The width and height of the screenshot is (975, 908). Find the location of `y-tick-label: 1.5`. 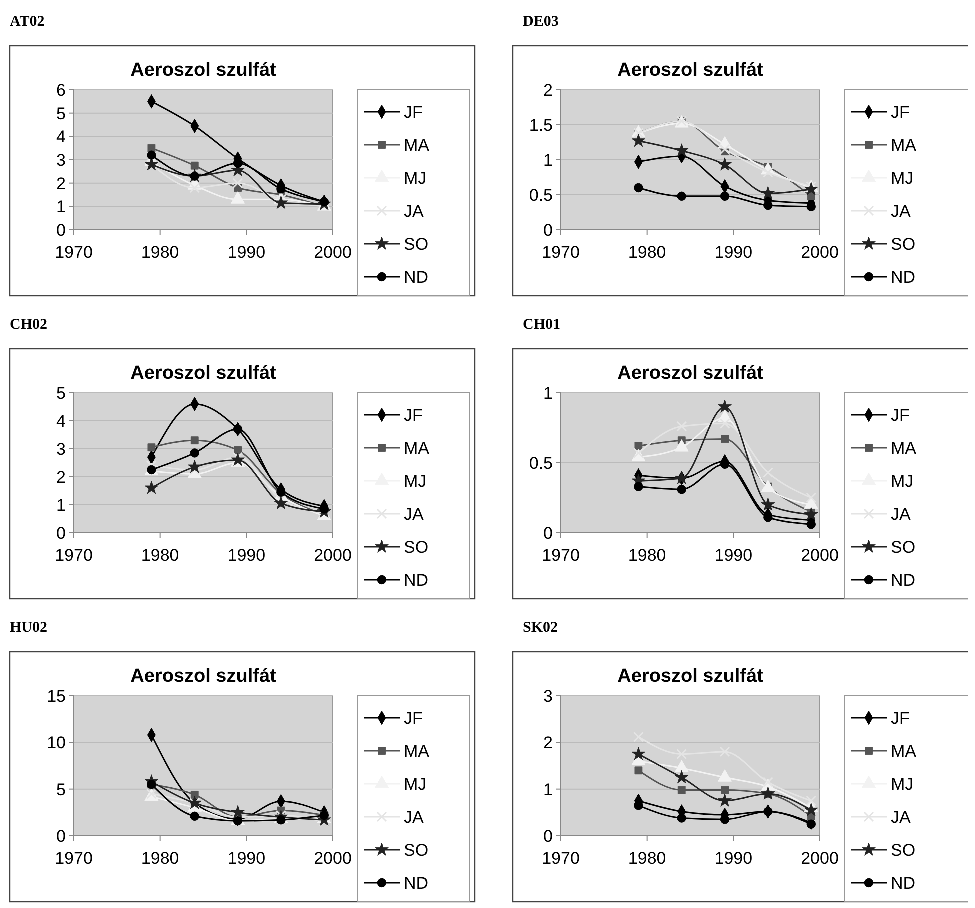

y-tick-label: 1.5 is located at coordinates (541, 125).